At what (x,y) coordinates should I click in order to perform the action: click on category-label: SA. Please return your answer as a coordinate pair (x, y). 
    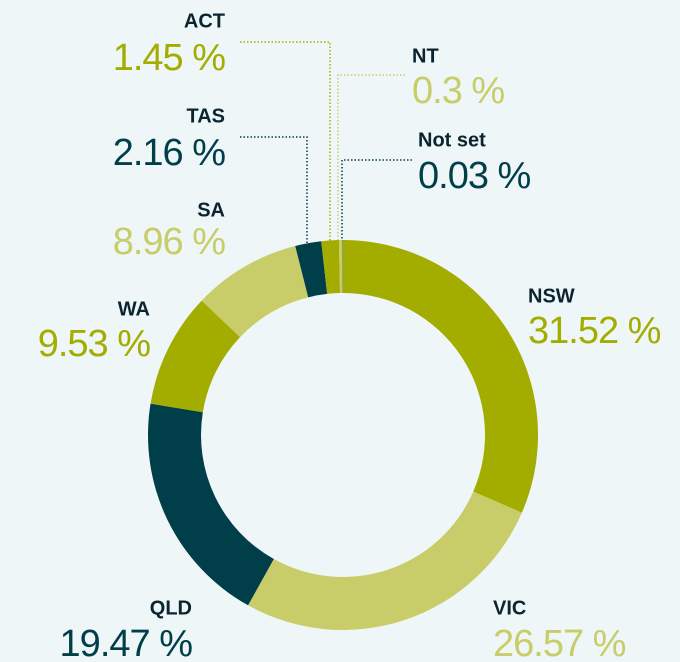
    Looking at the image, I should click on (211, 210).